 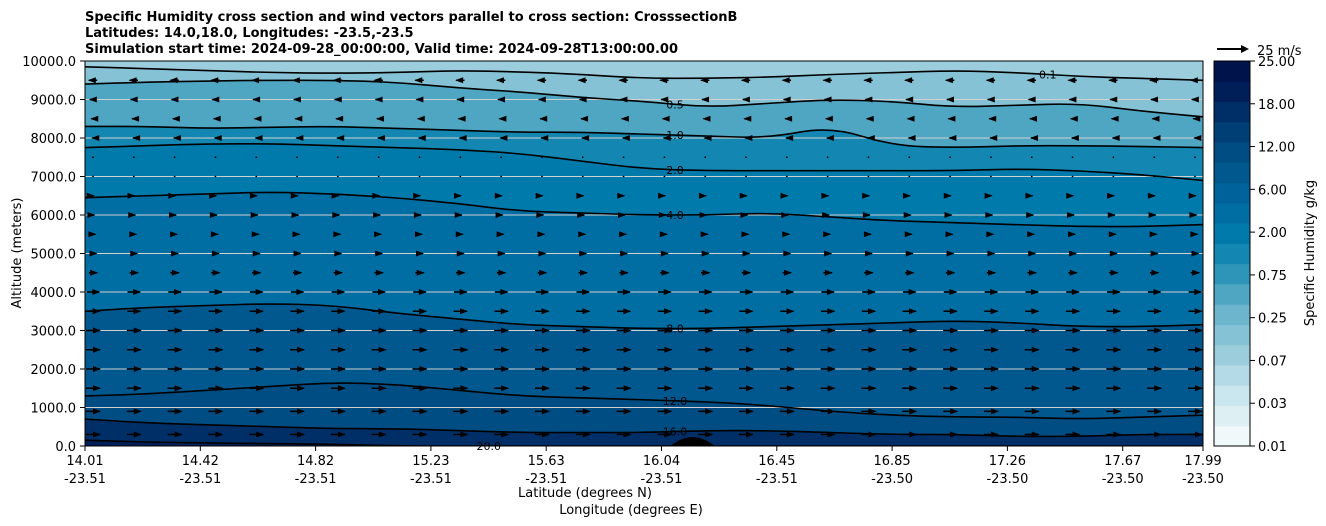 What do you see at coordinates (1232, 152) in the screenshot?
I see `colorbar-band-12.0` at bounding box center [1232, 152].